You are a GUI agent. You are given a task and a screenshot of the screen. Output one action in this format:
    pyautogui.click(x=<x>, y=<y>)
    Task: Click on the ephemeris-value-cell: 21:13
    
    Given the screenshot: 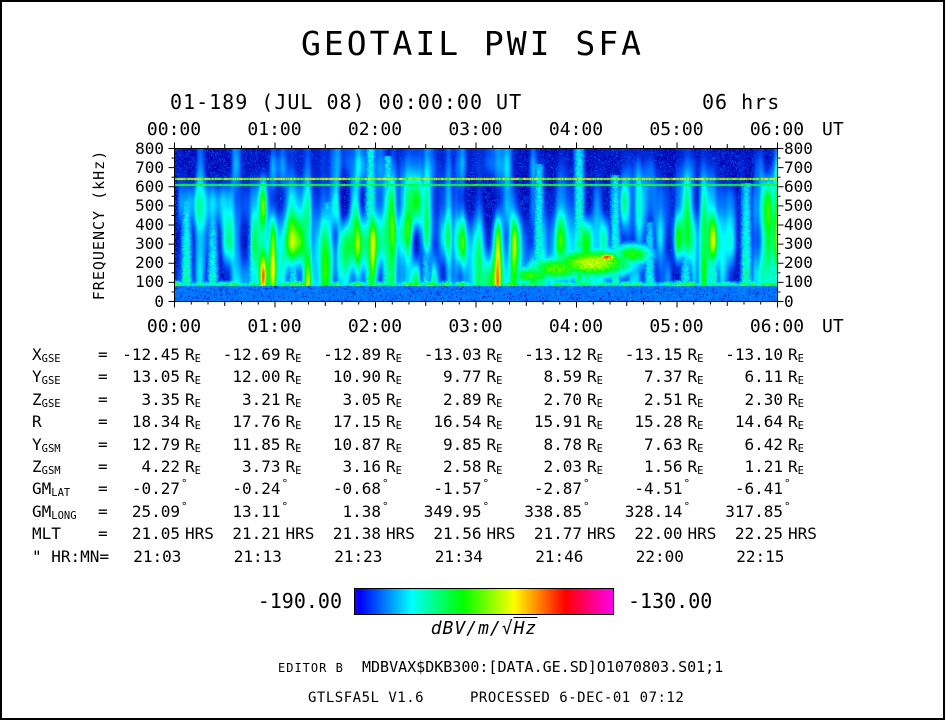 What is the action you would take?
    pyautogui.click(x=270, y=557)
    